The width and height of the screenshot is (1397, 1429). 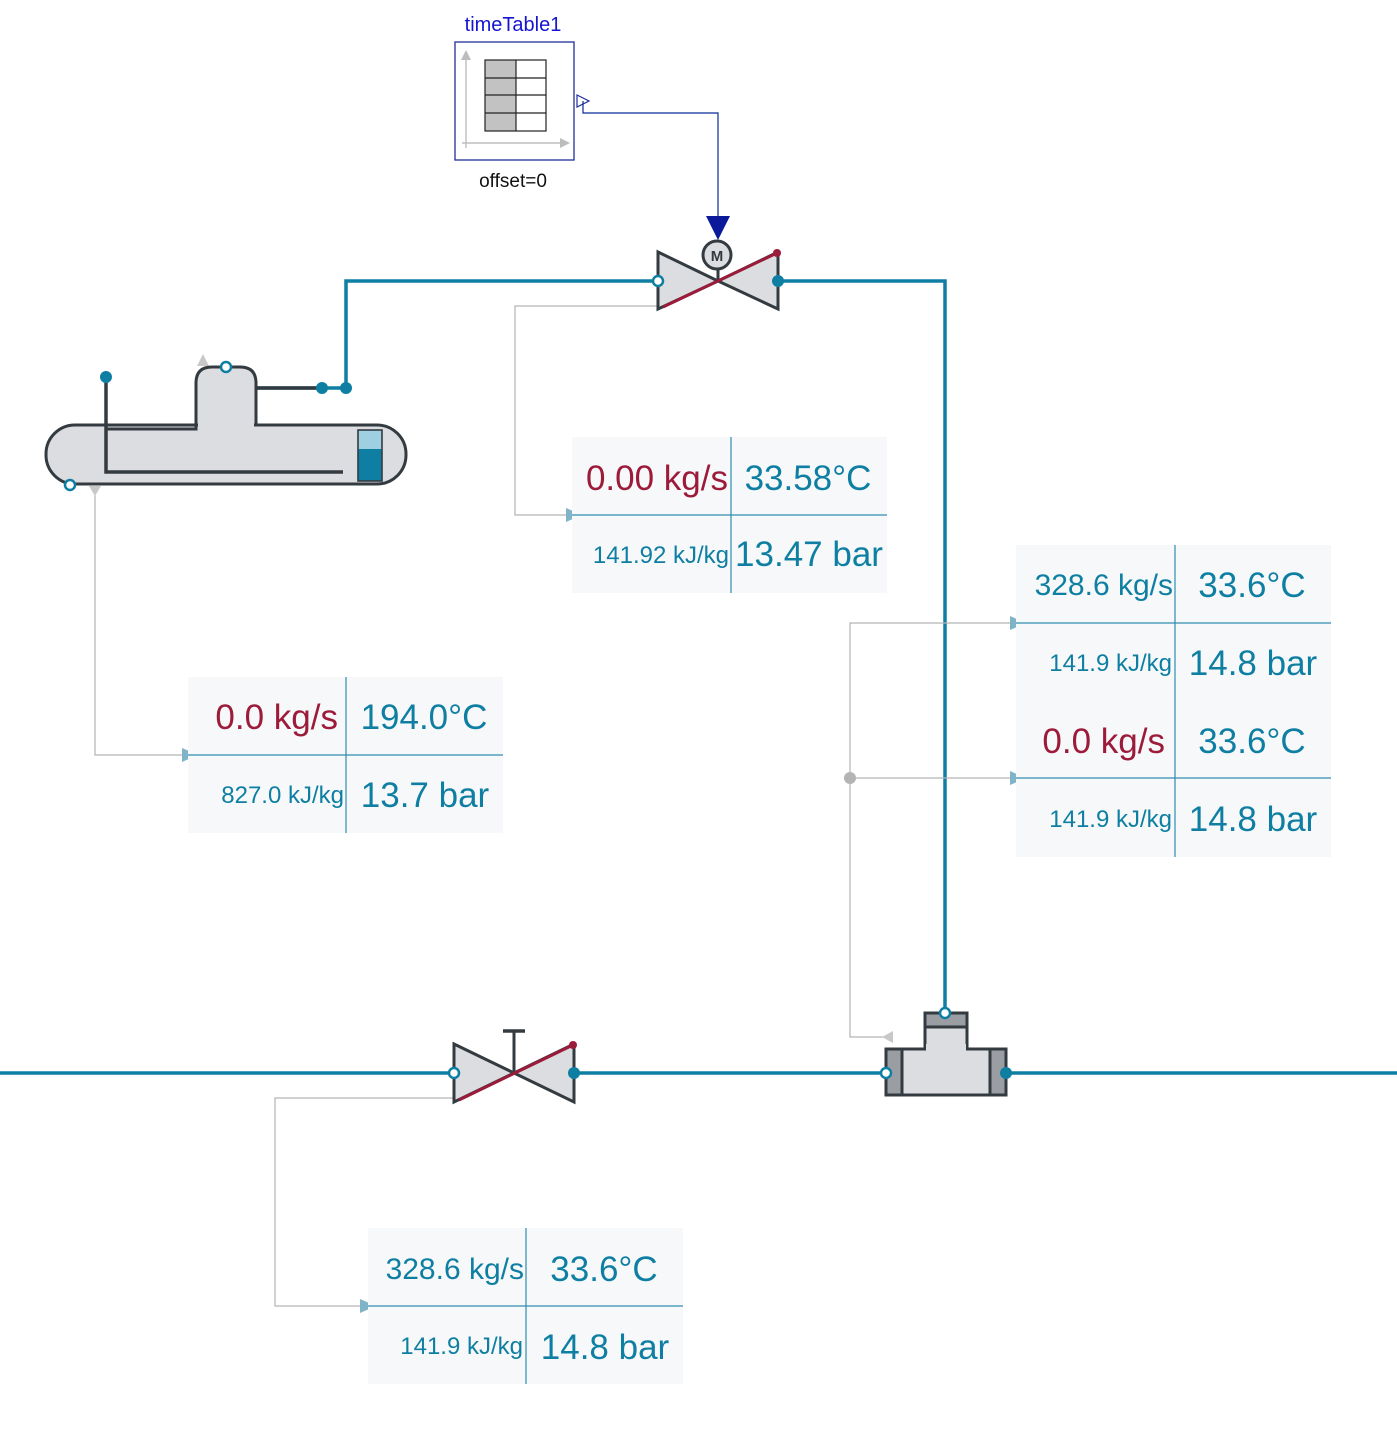 I want to click on signal-manual-valve-card, so click(x=364, y=1202).